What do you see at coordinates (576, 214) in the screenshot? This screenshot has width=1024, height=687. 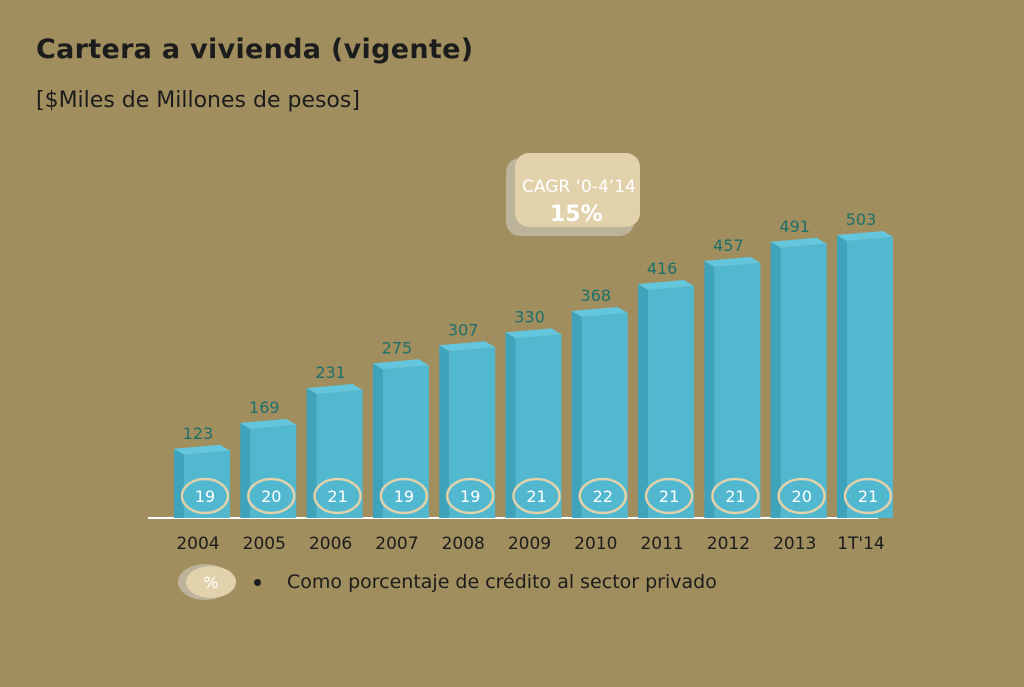 I see `cagr-badge-value: 15%` at bounding box center [576, 214].